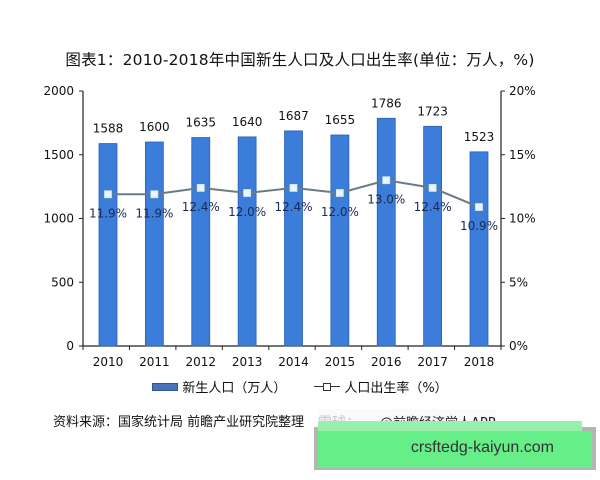 The height and width of the screenshot is (480, 600). I want to click on chart-title: 图表1：2010-2018年中国新生人口及人口出生率(单位：万人，%), so click(300, 60).